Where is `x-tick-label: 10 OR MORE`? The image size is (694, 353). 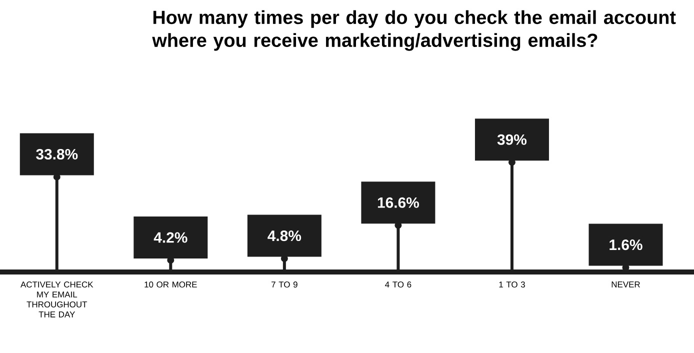 x-tick-label: 10 OR MORE is located at coordinates (170, 285).